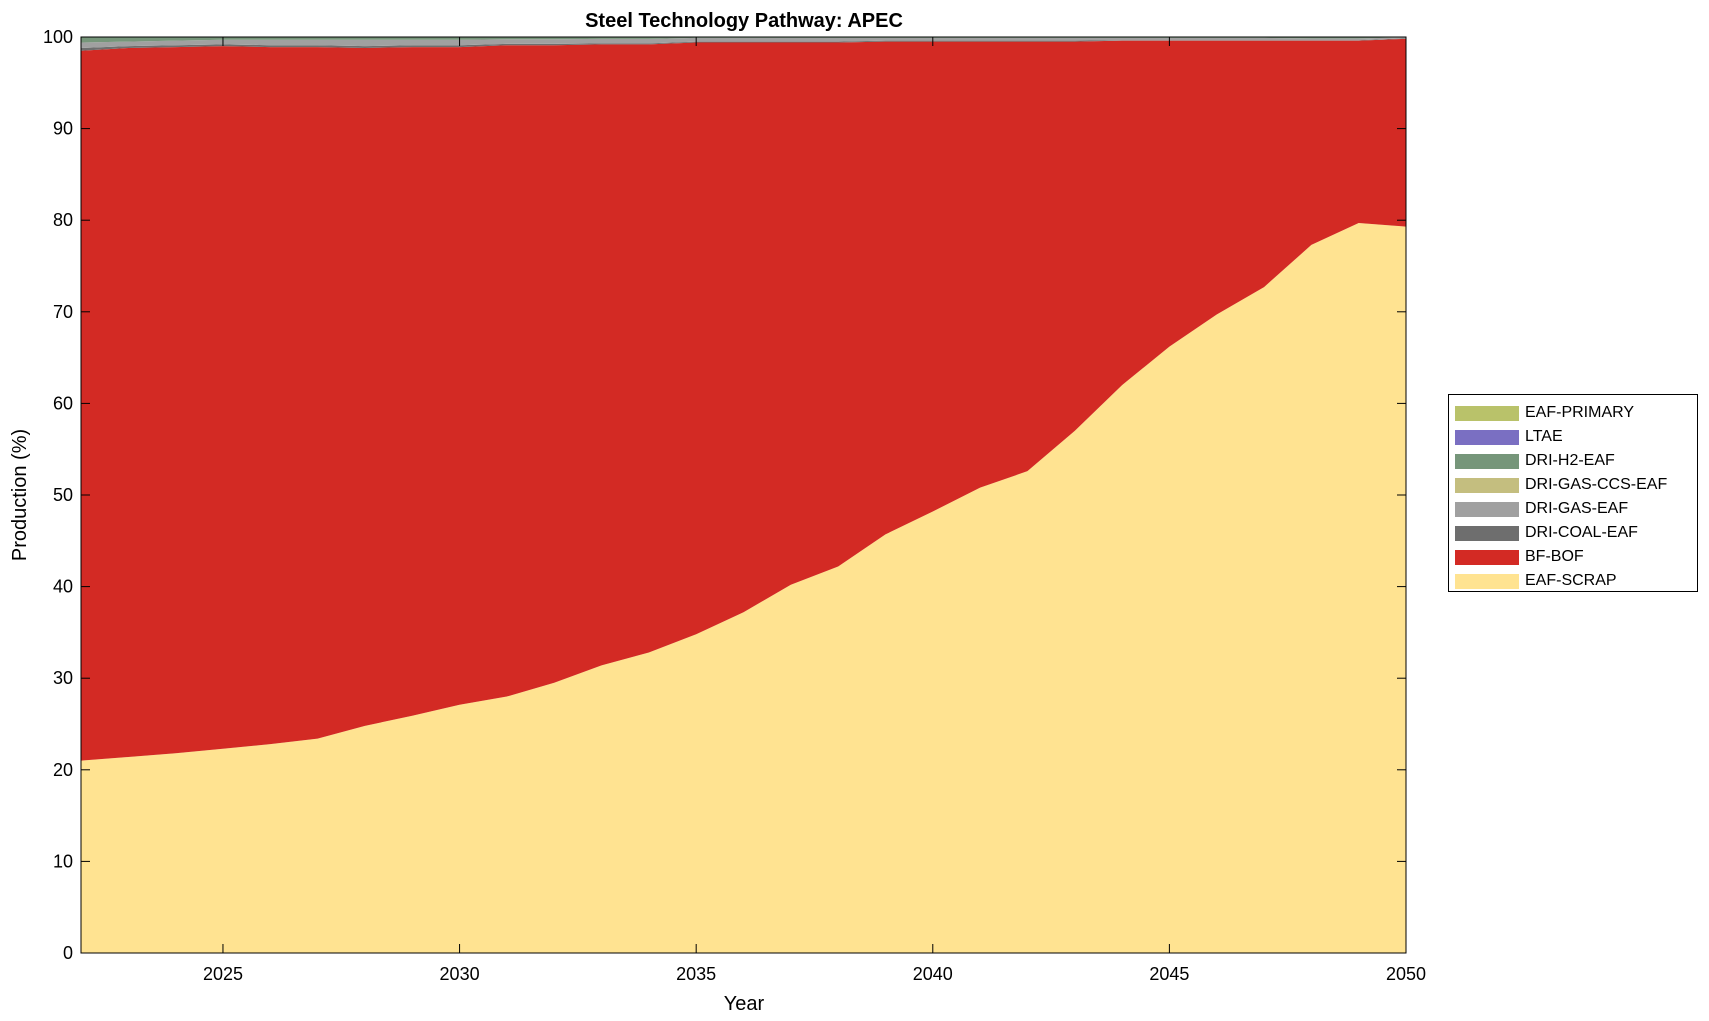 Image resolution: width=1709 pixels, height=1021 pixels. Describe the element at coordinates (63, 678) in the screenshot. I see `y-tick-label: 30` at that location.